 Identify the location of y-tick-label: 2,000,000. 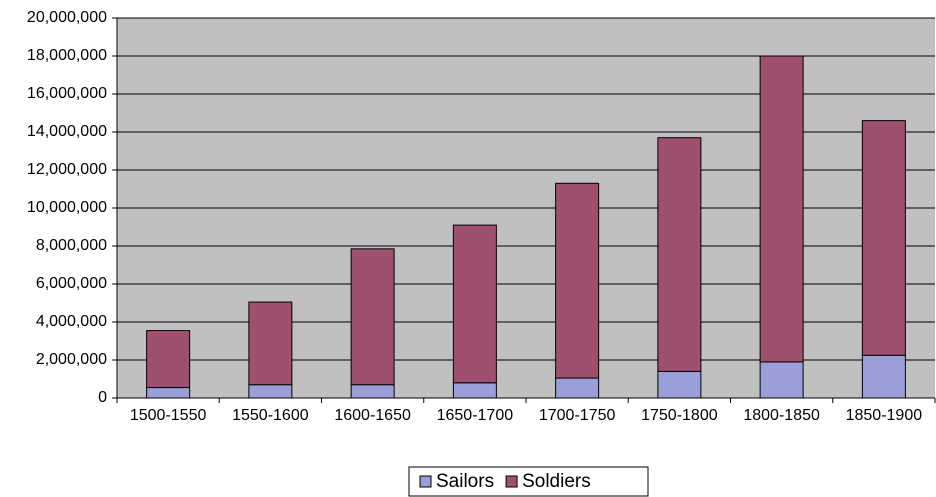
(71, 359).